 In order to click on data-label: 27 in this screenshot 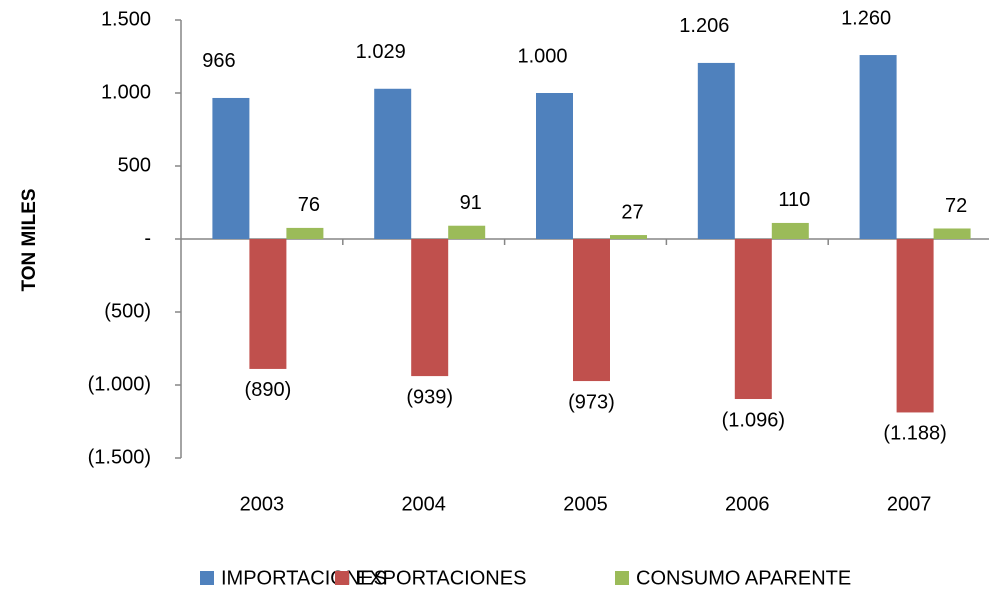, I will do `click(632, 212)`.